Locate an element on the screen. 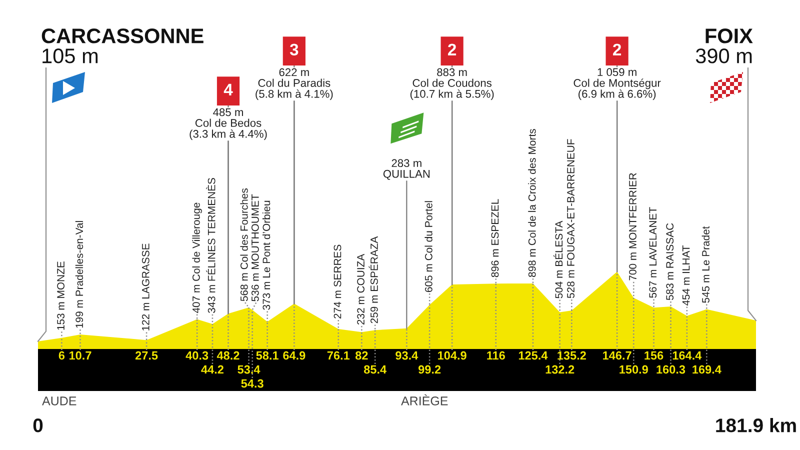  data-label: 259 m ESPÉRAZA is located at coordinates (373, 280).